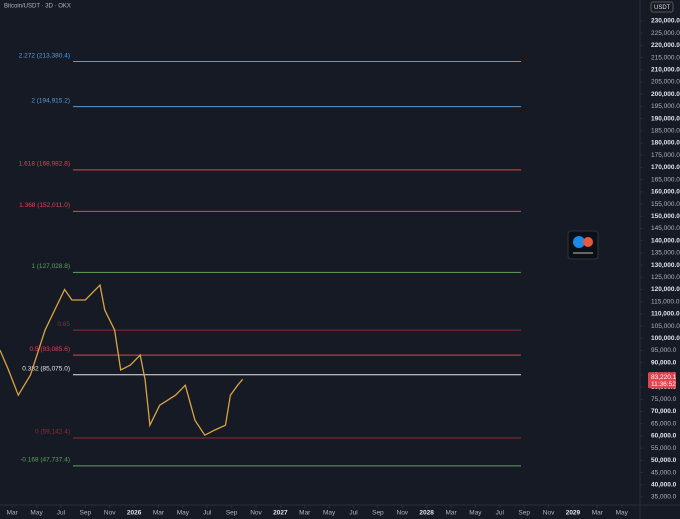 The image size is (680, 519). I want to click on y-tick-label: 35,000.0, so click(664, 497).